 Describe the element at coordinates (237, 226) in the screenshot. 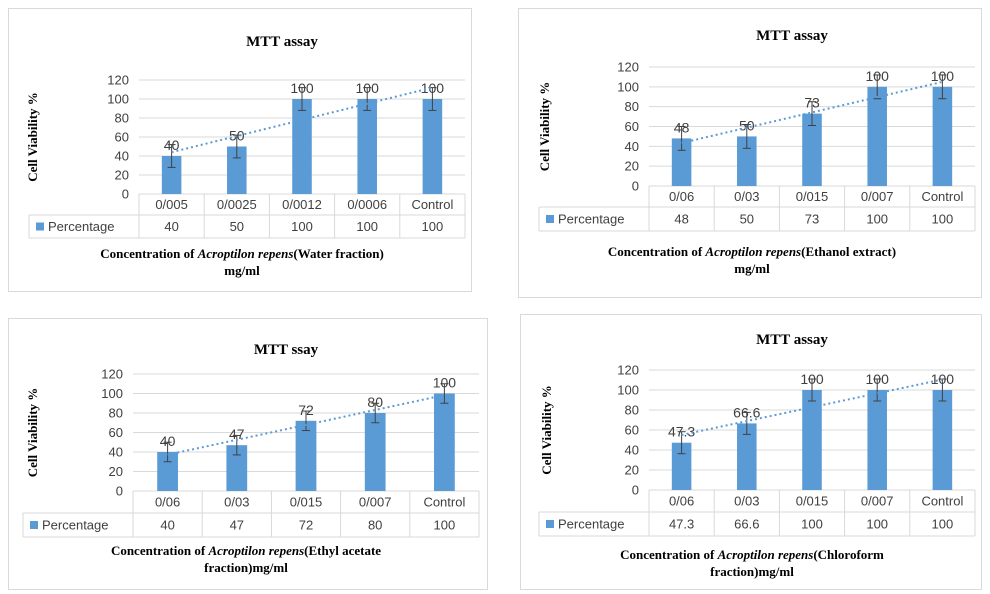

I see `table-value: 50` at that location.